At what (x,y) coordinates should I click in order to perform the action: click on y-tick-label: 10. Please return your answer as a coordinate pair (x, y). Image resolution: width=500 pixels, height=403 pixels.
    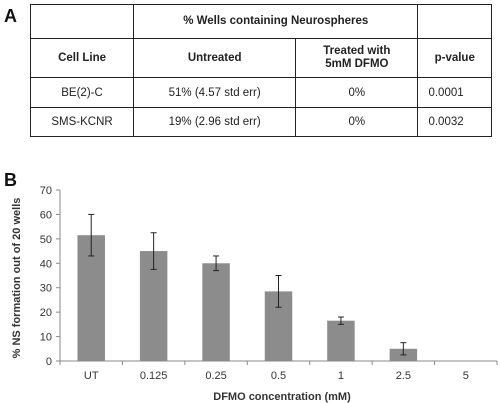
    Looking at the image, I should click on (46, 338).